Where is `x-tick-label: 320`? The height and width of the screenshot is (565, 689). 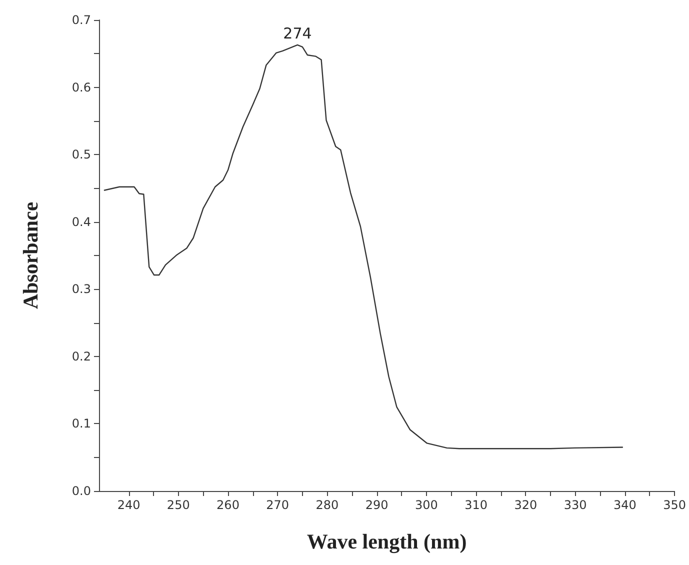 x-tick-label: 320 is located at coordinates (526, 505).